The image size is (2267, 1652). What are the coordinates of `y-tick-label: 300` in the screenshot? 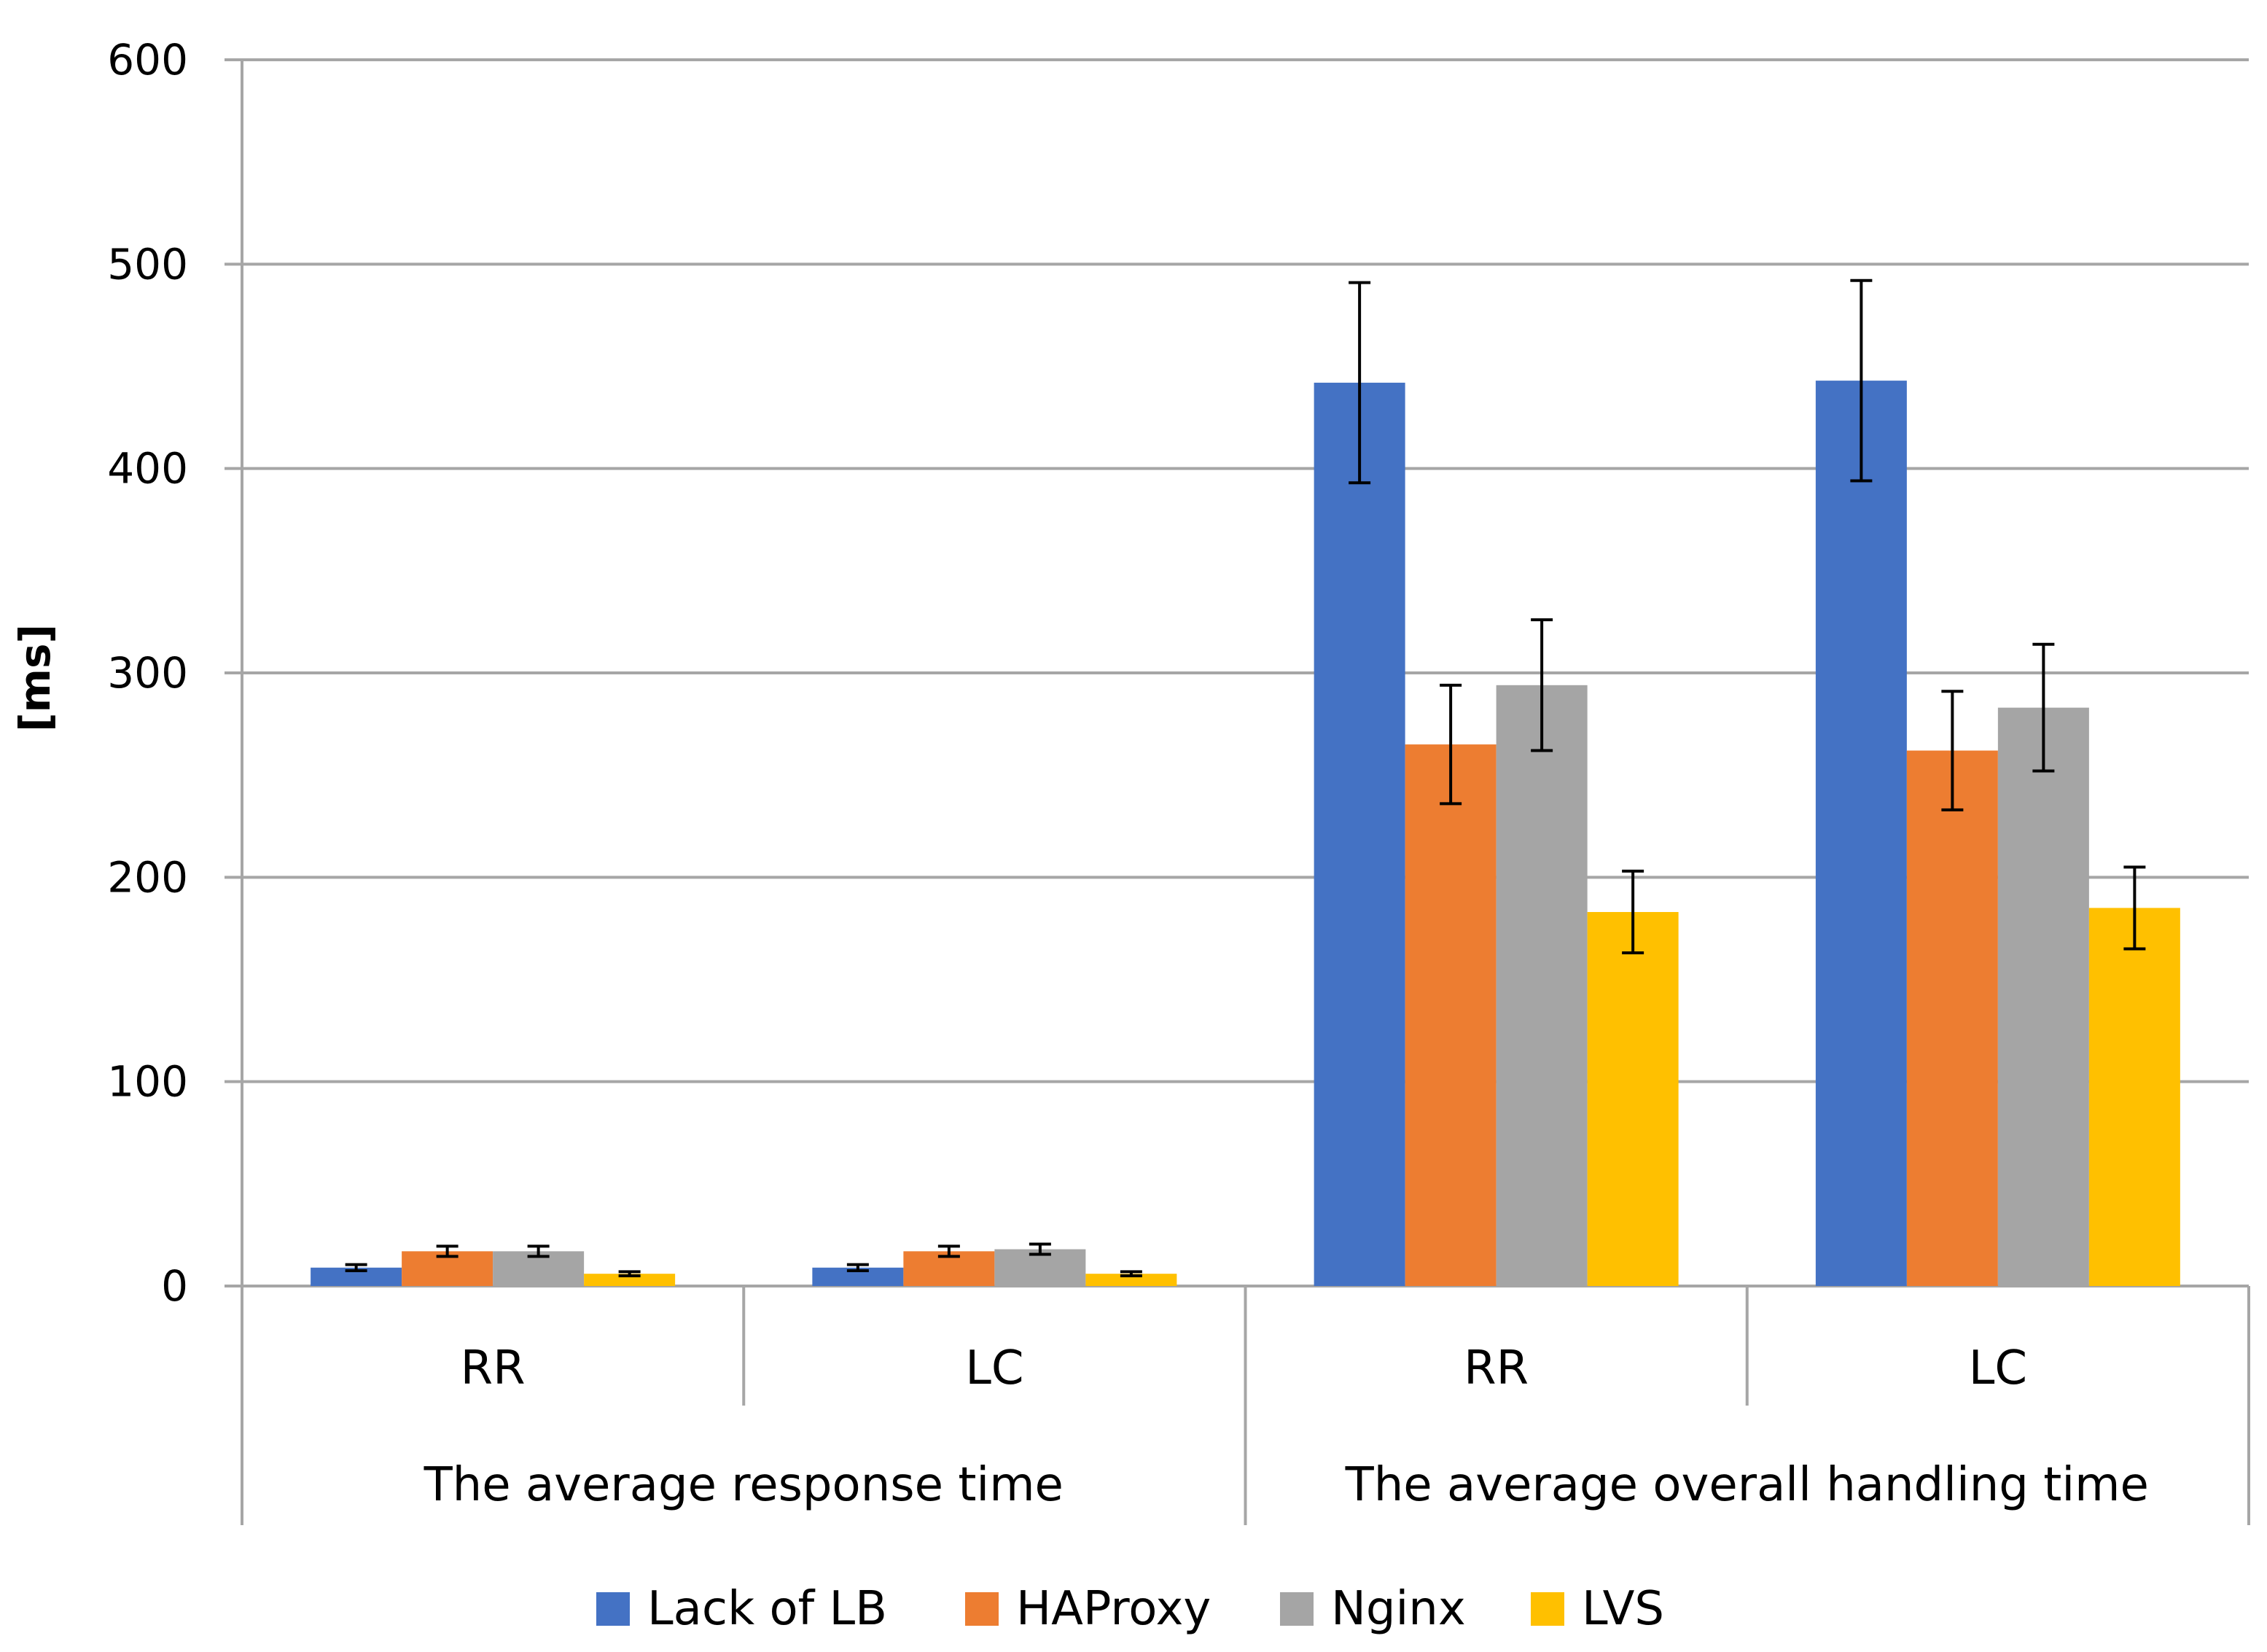 It's located at (147, 673).